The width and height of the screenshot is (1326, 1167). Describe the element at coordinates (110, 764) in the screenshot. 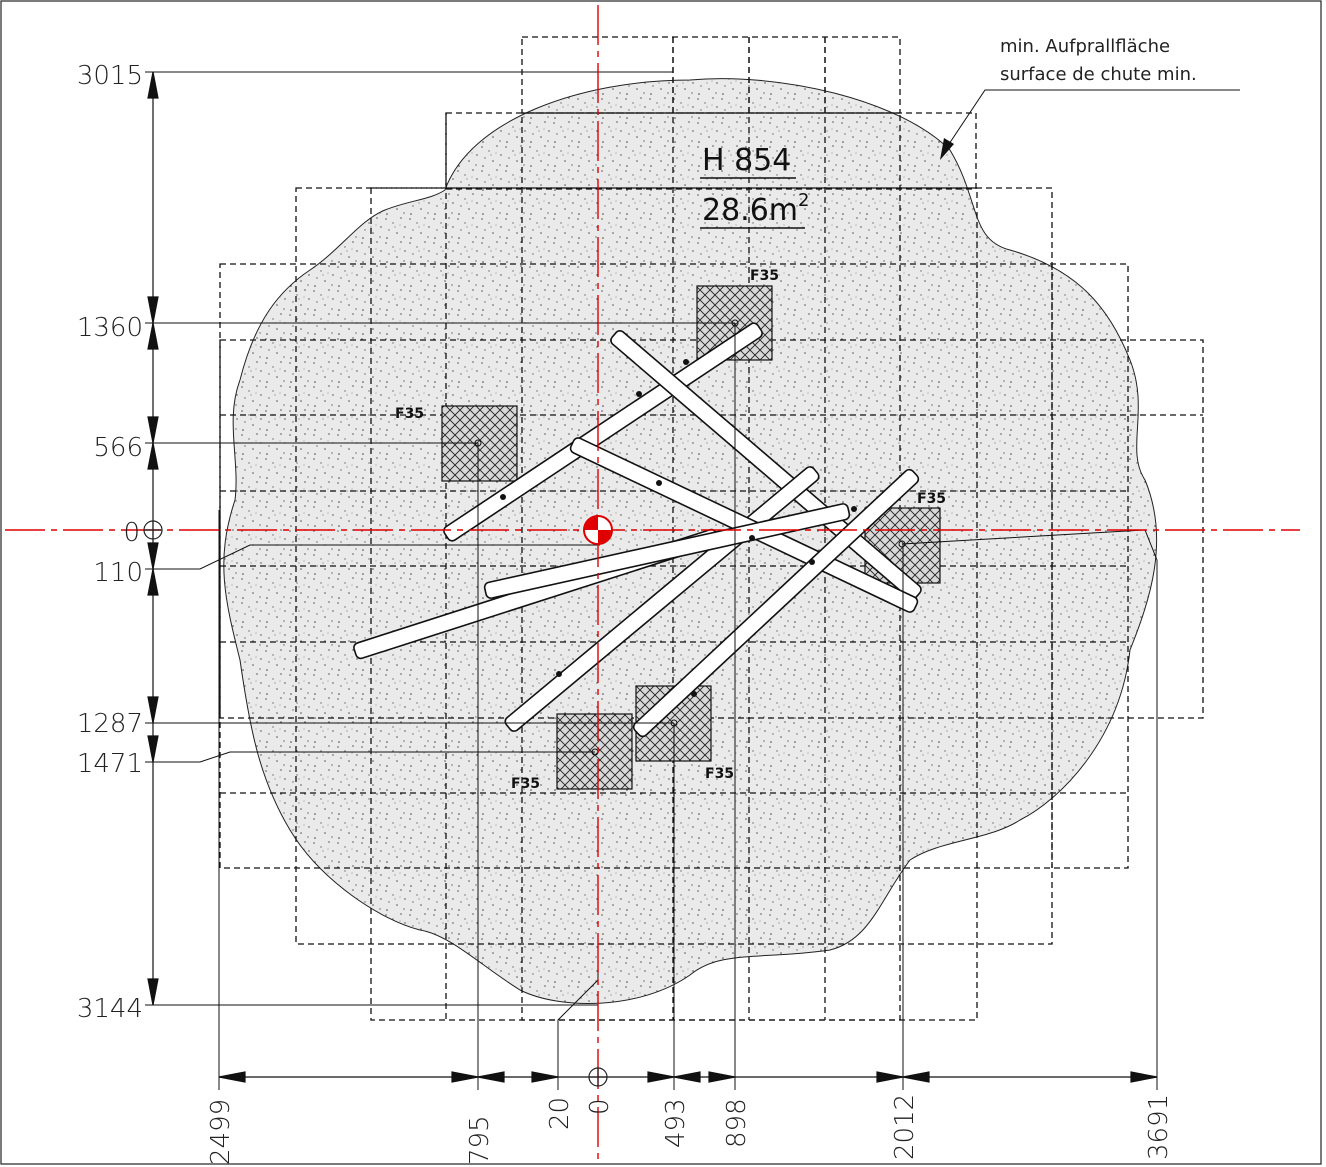

I see `dim-v-1471: 1471` at that location.